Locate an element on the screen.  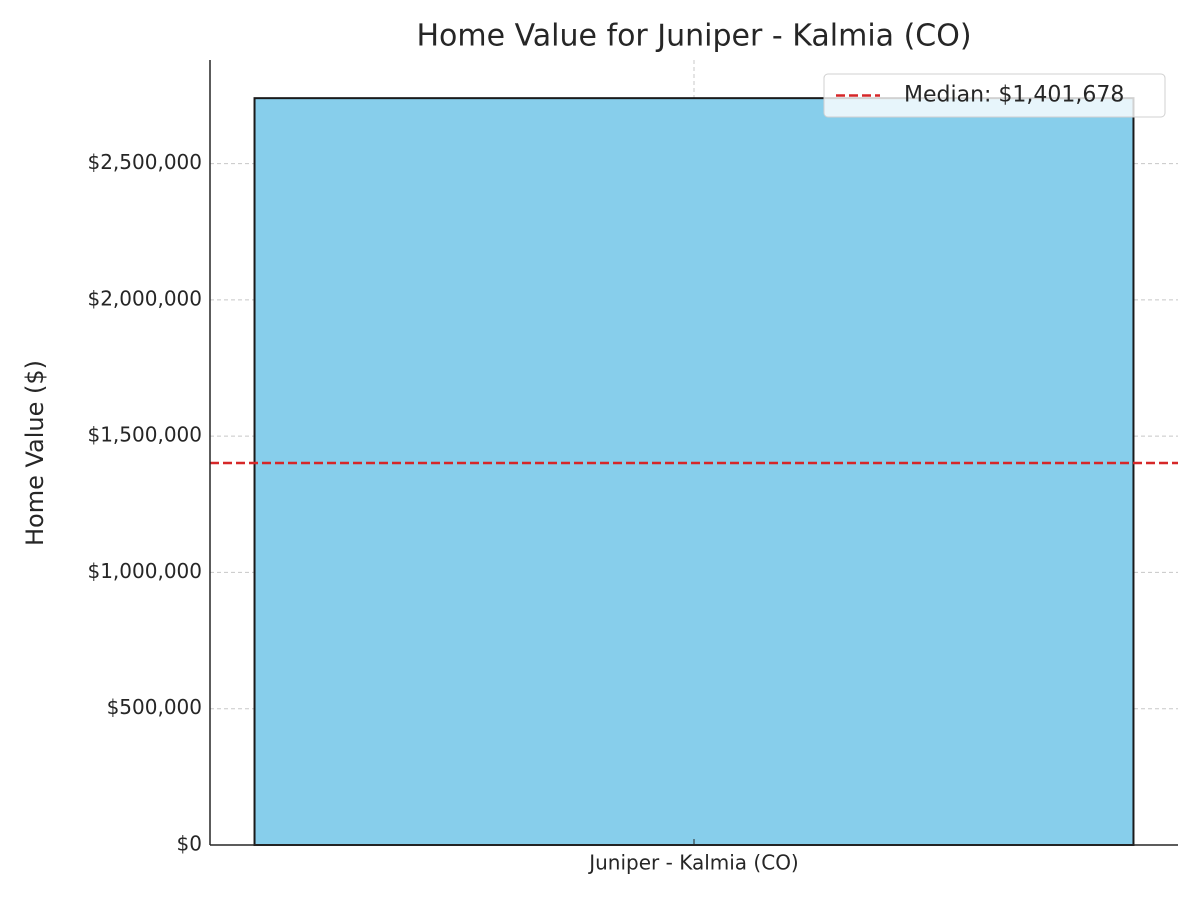
y-tick-label: $1,000,000 is located at coordinates (144, 571).